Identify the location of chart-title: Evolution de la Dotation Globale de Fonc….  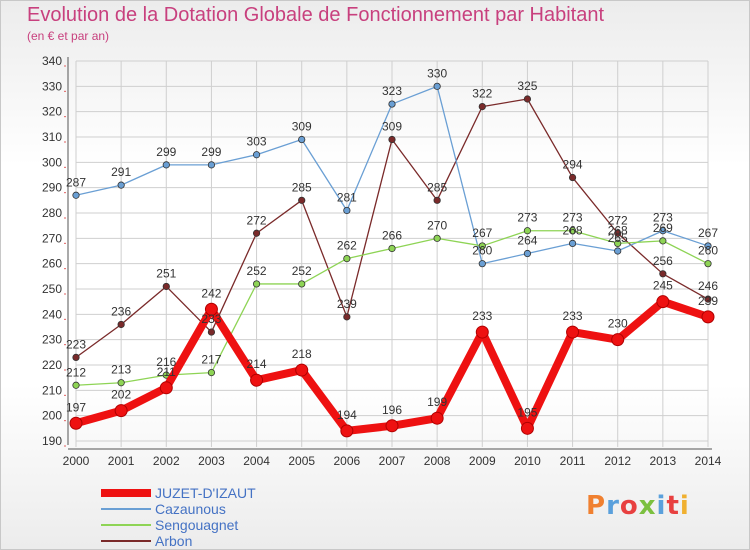
(316, 15).